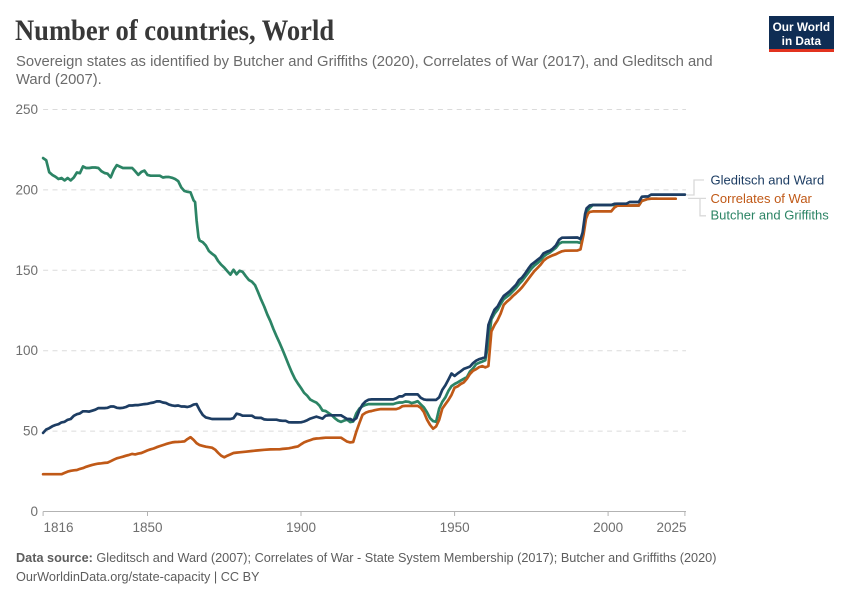 Image resolution: width=850 pixels, height=600 pixels. Describe the element at coordinates (768, 180) in the screenshot. I see `svg-text: Gleditsch and Ward` at that location.